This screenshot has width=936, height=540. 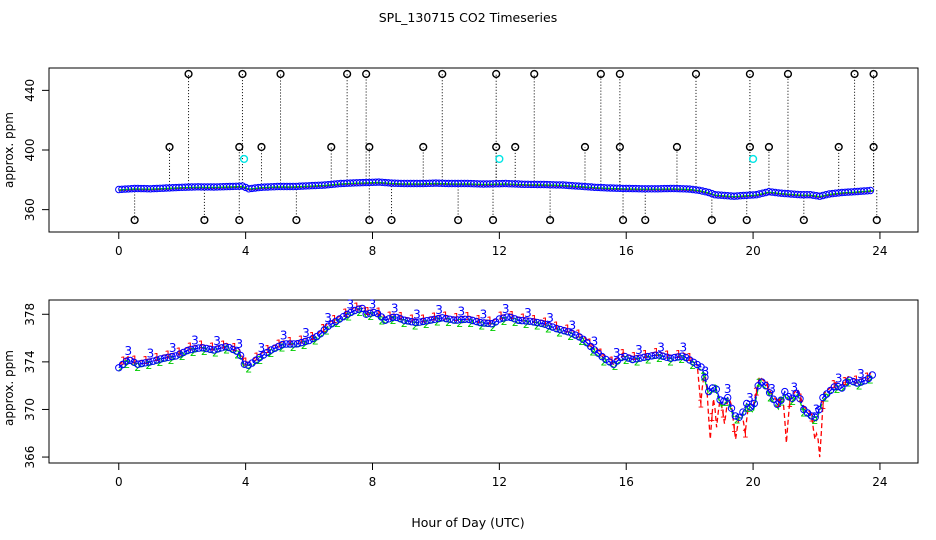 I want to click on top-data-point, so click(x=705, y=192).